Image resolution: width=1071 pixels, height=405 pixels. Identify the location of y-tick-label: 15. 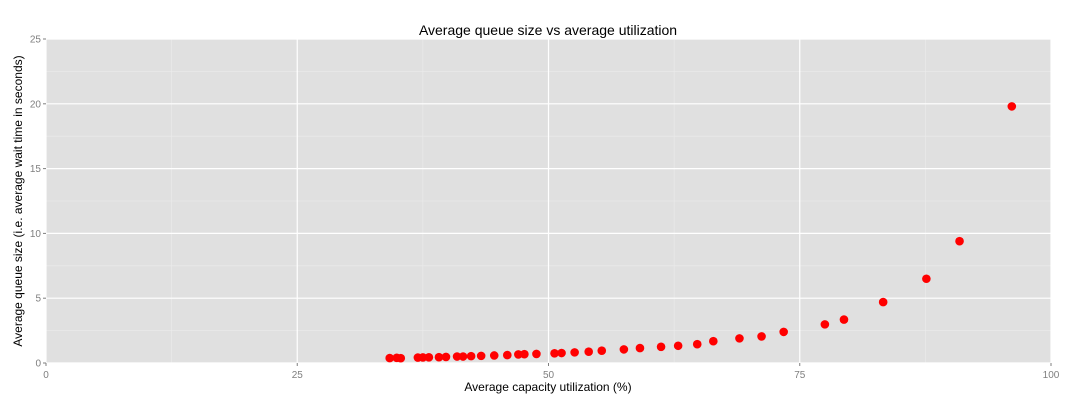
(36, 169).